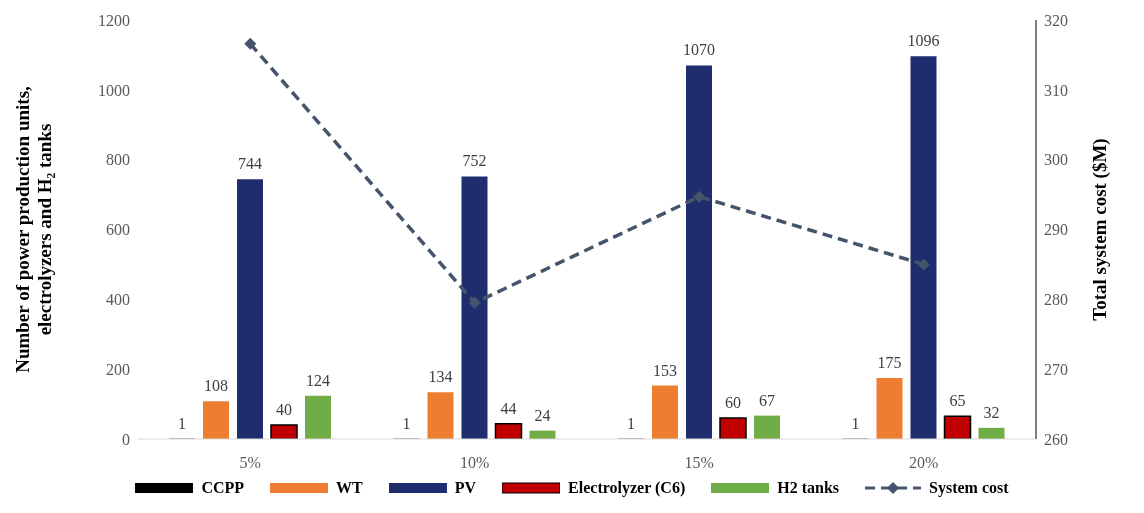 The image size is (1144, 513). What do you see at coordinates (627, 488) in the screenshot?
I see `legend-label: Electrolyzer (C6)` at bounding box center [627, 488].